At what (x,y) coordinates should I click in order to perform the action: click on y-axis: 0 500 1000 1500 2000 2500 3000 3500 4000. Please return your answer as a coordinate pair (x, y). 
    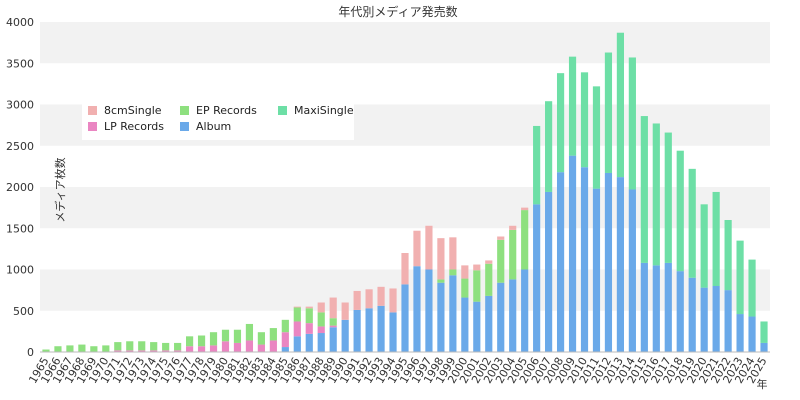
    Looking at the image, I should click on (20, 187).